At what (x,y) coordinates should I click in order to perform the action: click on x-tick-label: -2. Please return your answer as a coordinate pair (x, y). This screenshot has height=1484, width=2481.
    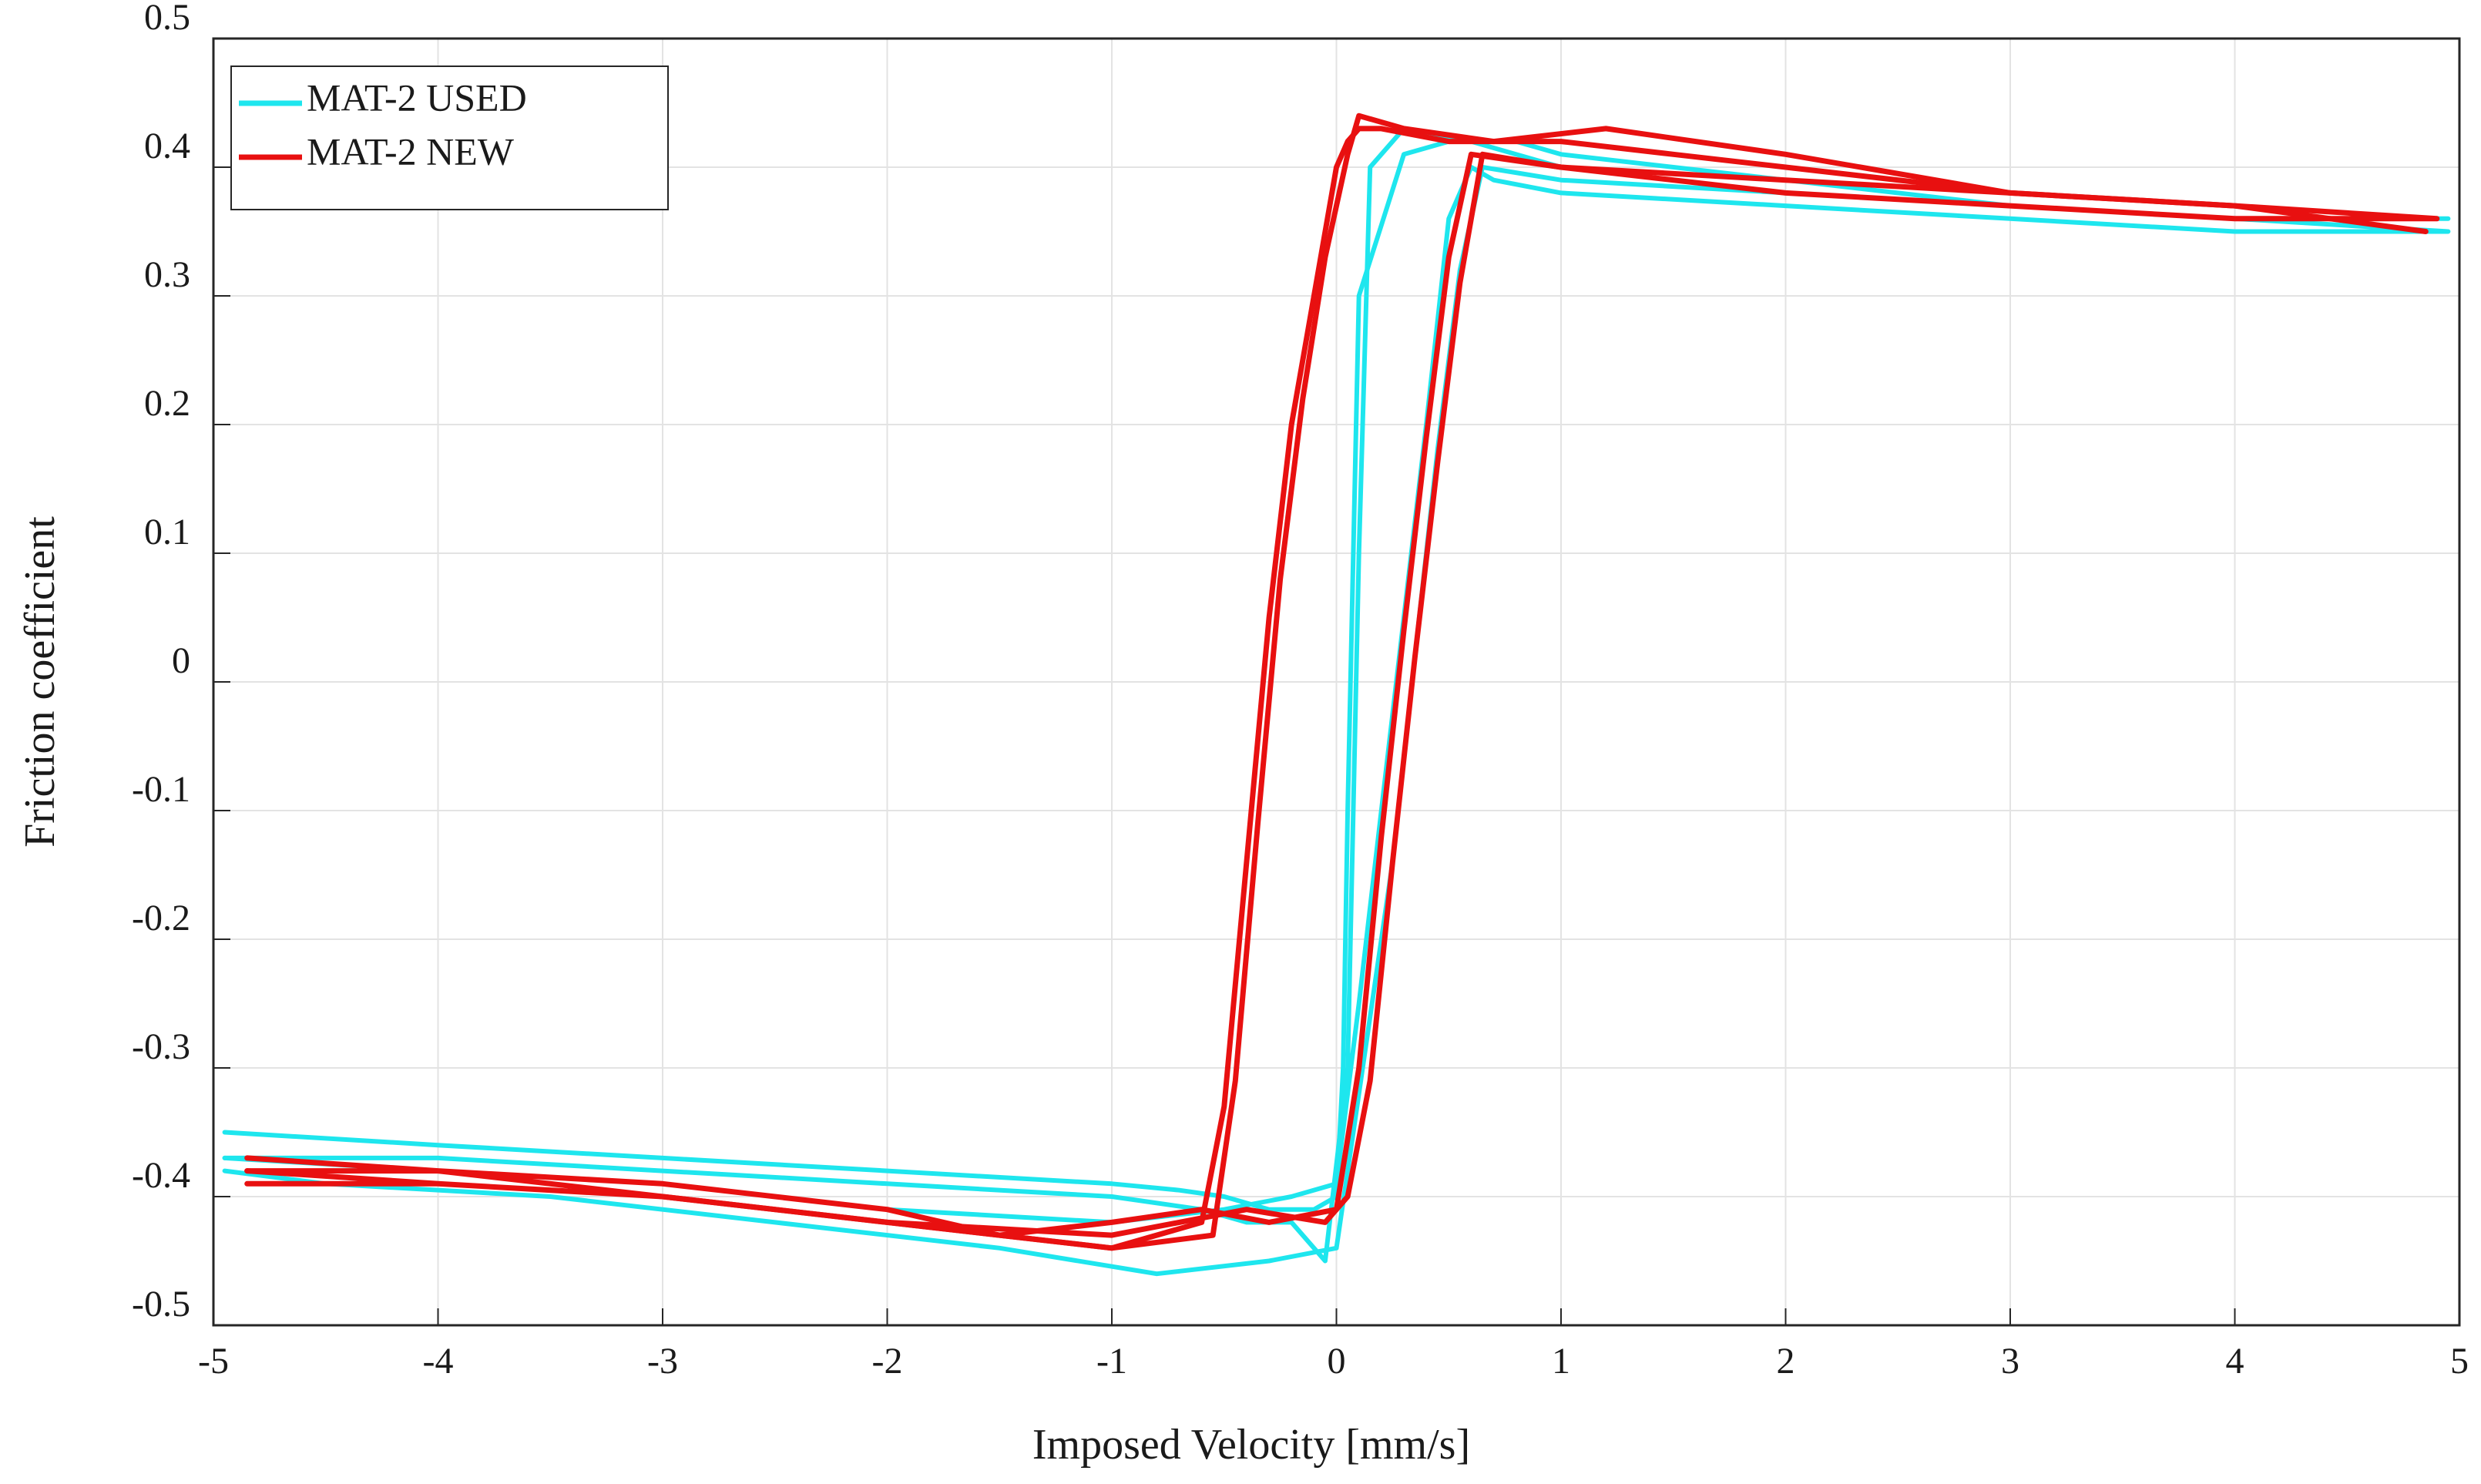
    Looking at the image, I should click on (887, 1361).